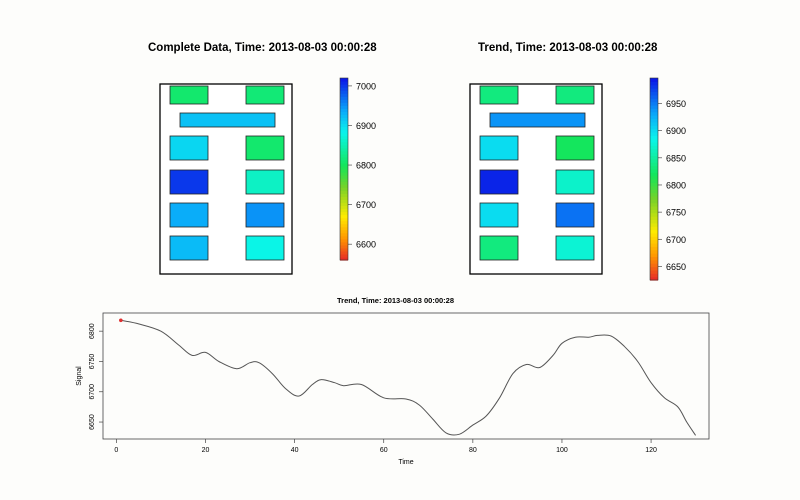  What do you see at coordinates (92, 331) in the screenshot?
I see `y-tick-label: 6800` at bounding box center [92, 331].